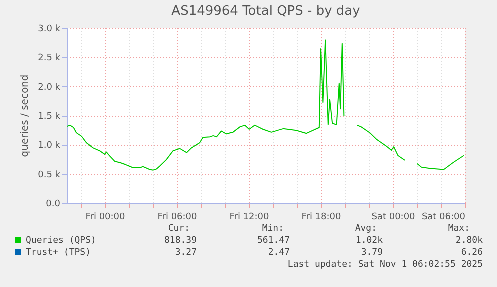 The width and height of the screenshot is (497, 287). I want to click on text: 6.26, so click(472, 253).